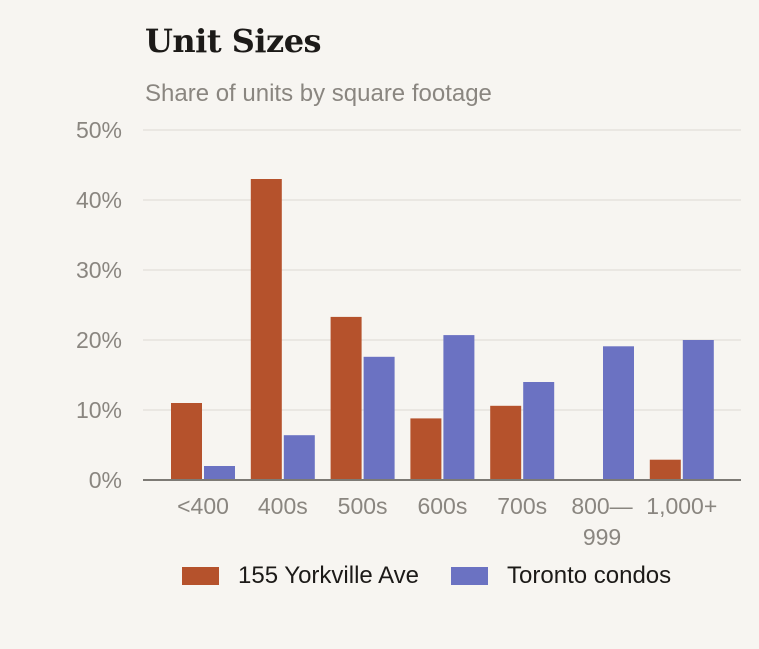 The image size is (759, 649). What do you see at coordinates (329, 575) in the screenshot?
I see `legend-label-series-1: 155 Yorkville Ave` at bounding box center [329, 575].